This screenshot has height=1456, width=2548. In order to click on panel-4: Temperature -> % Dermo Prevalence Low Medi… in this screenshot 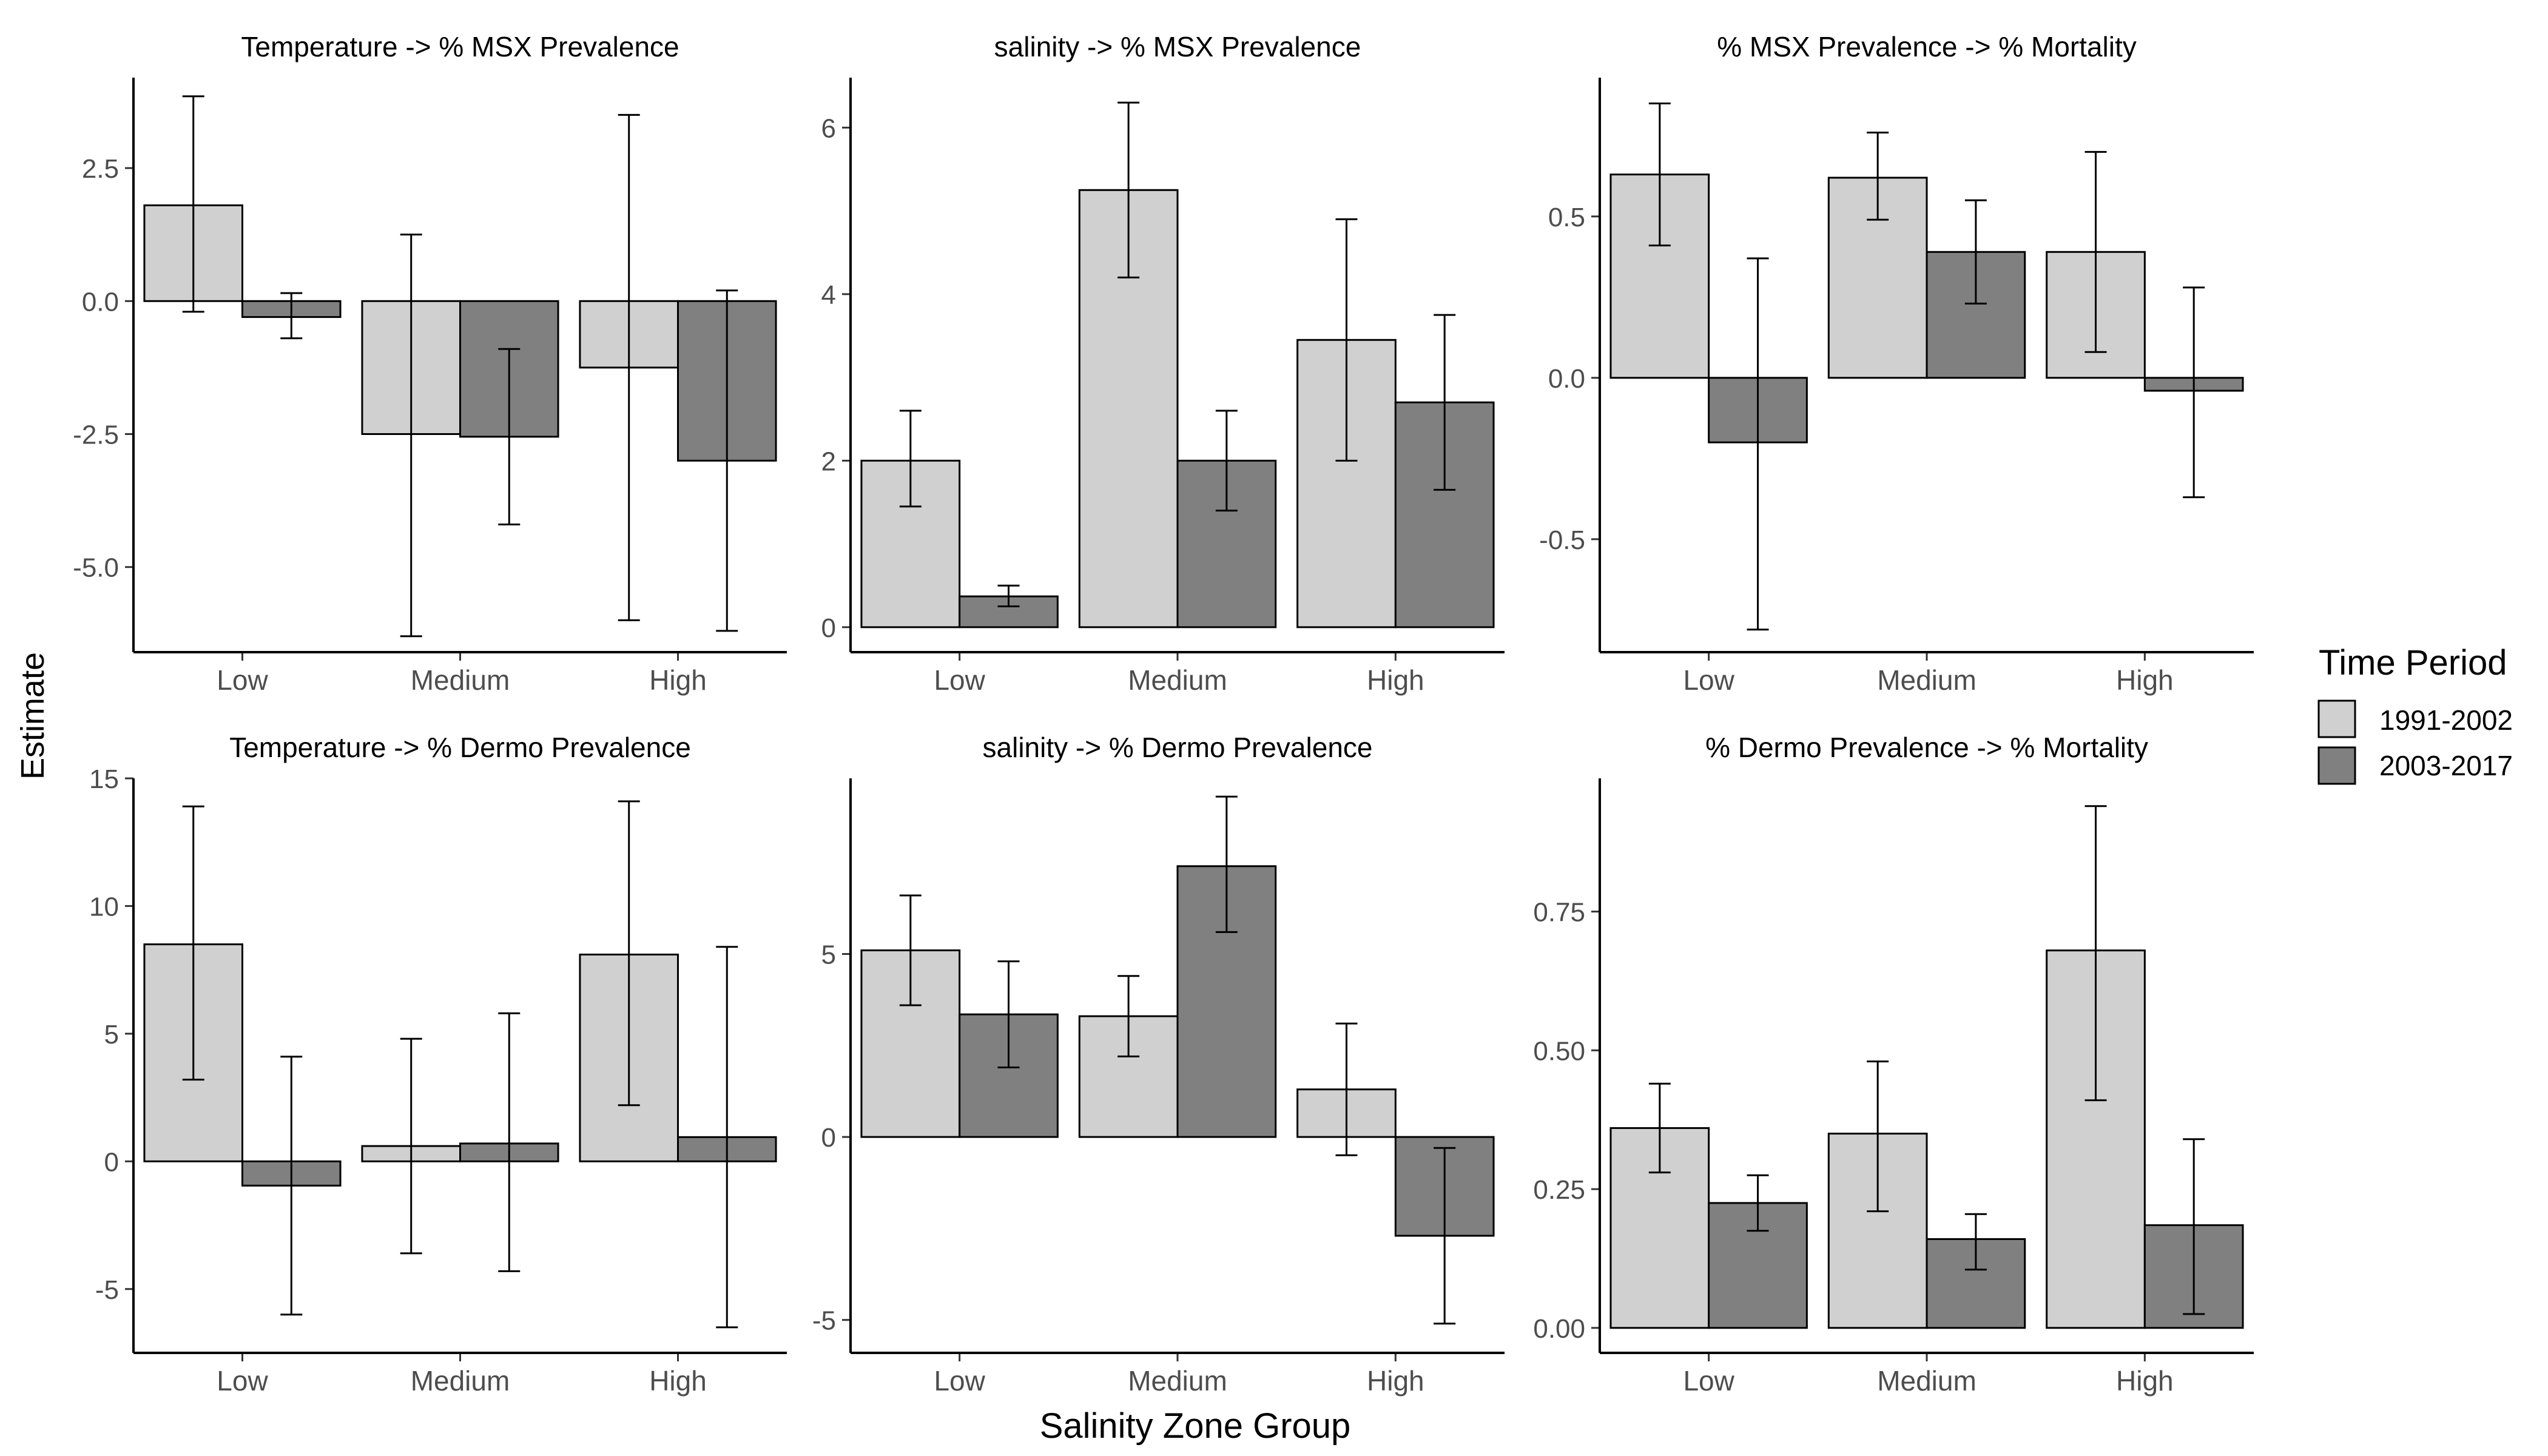, I will do `click(438, 1064)`.